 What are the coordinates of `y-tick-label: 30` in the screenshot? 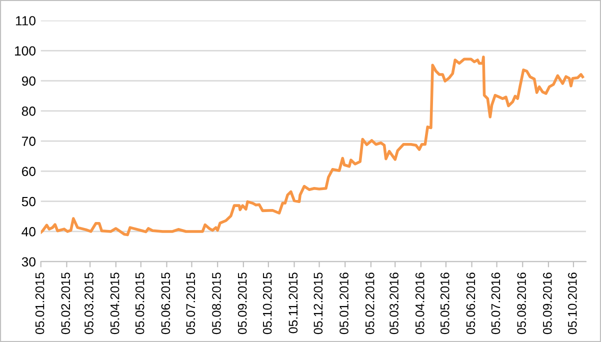 It's located at (29, 262).